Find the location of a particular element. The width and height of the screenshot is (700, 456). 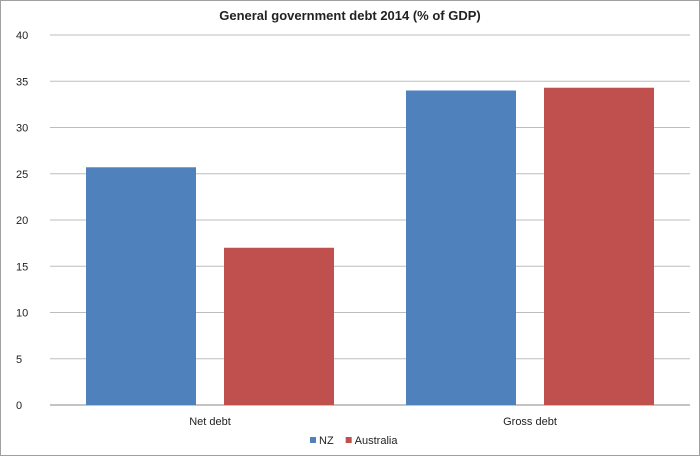

bar-australia-net-debt is located at coordinates (279, 326).